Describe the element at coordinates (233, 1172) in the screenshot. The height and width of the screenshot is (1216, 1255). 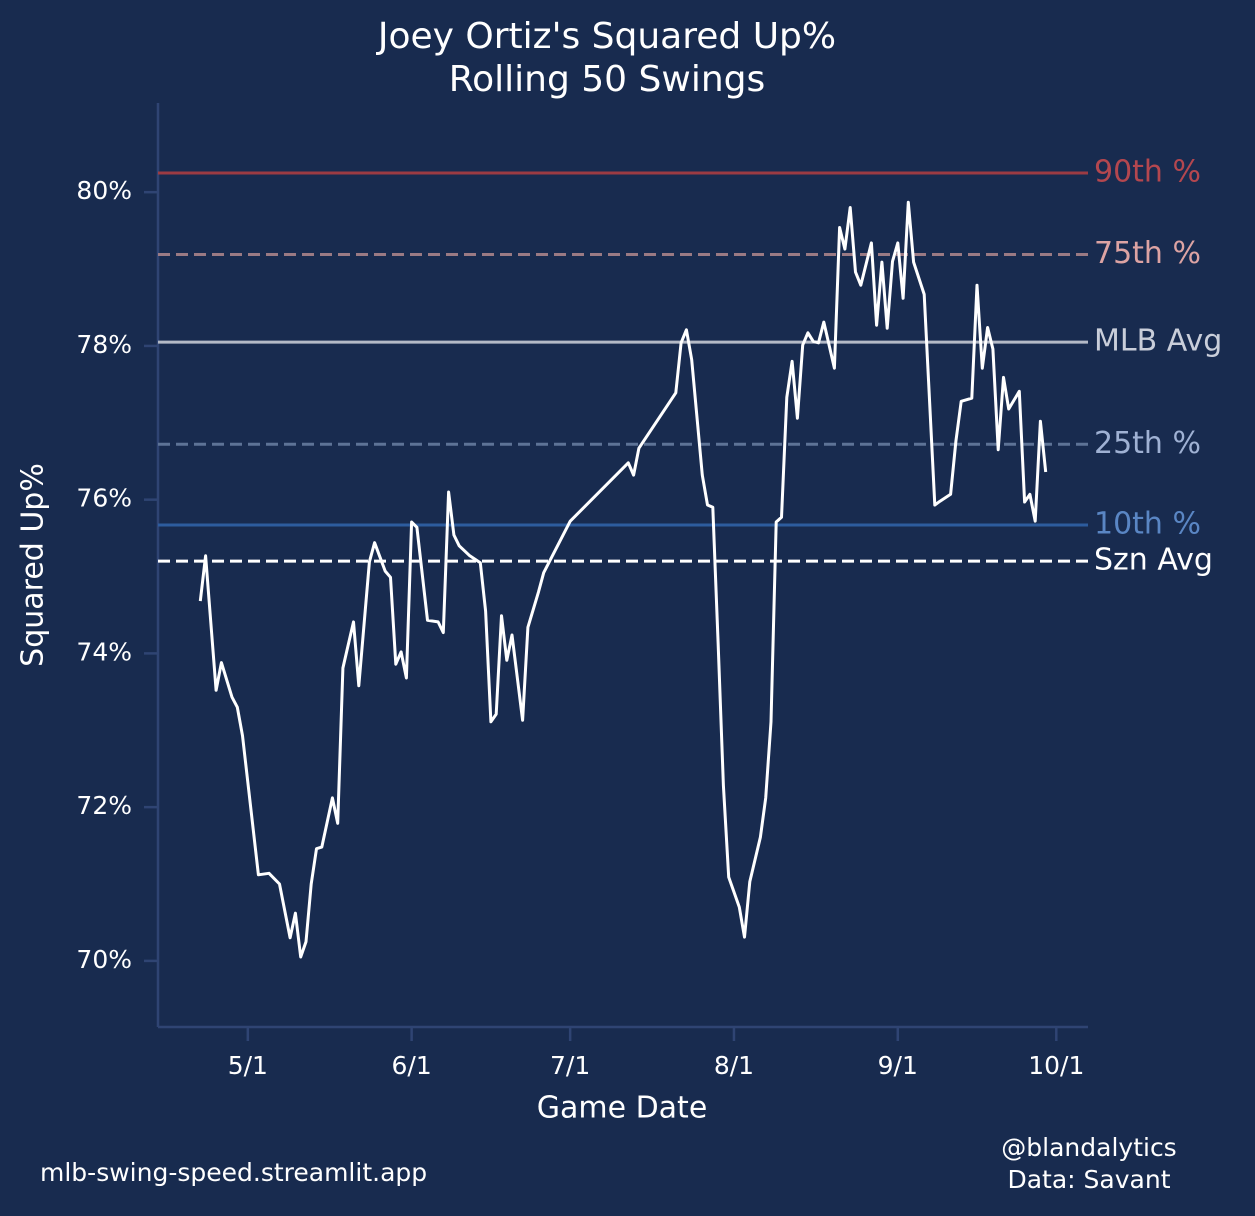
I see `footer-left: mlb-swing-speed.streamlit.app` at that location.